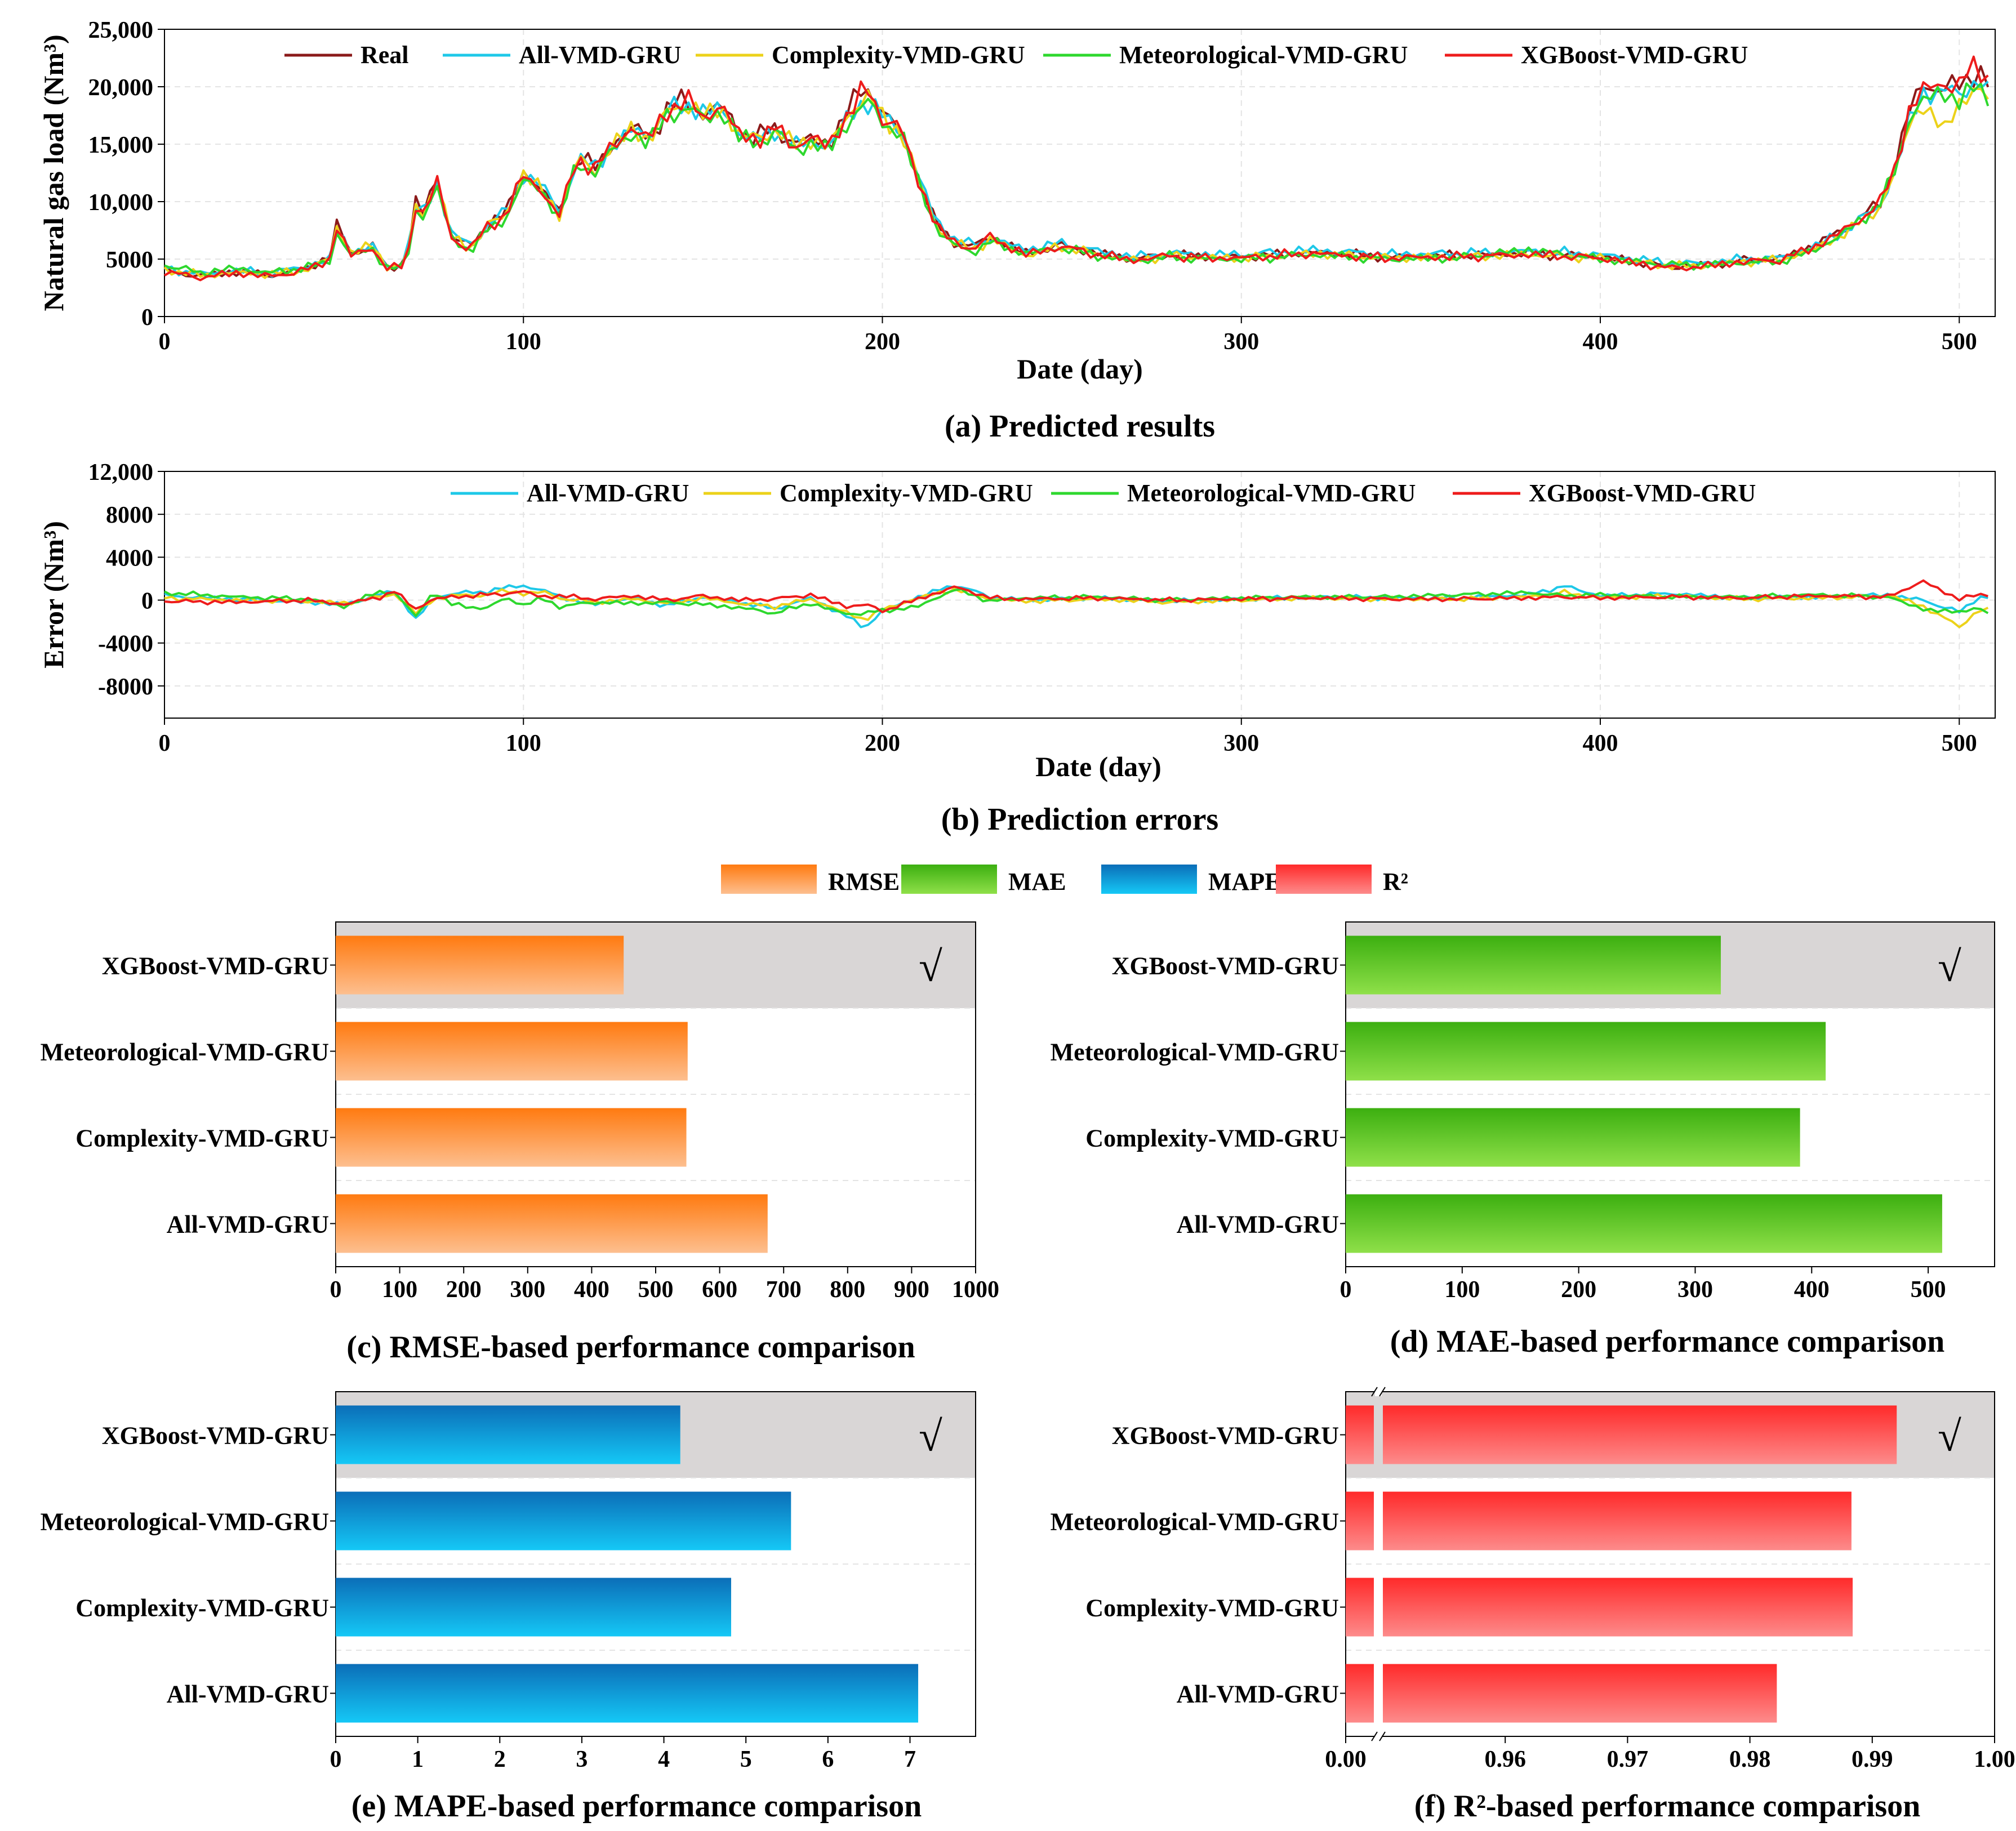 This screenshot has height=1831, width=2016. What do you see at coordinates (719, 1290) in the screenshot?
I see `xtick-label: 600` at bounding box center [719, 1290].